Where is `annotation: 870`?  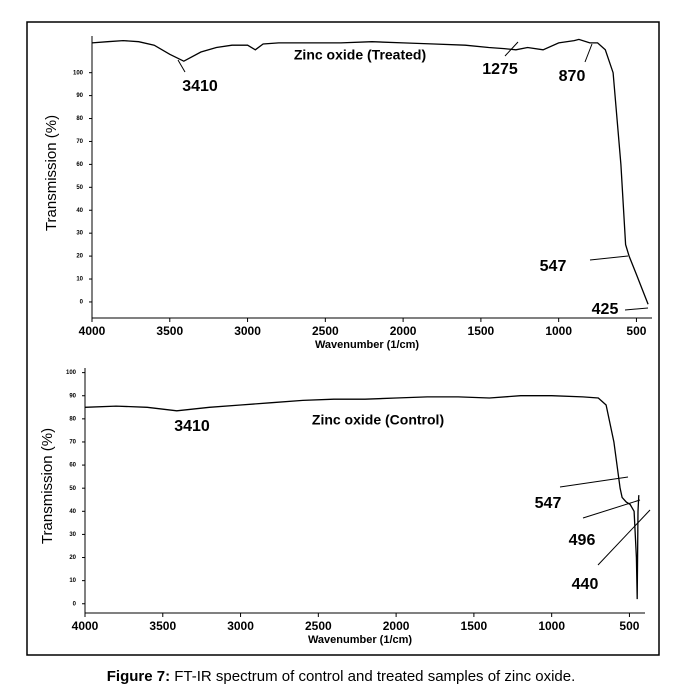 annotation: 870 is located at coordinates (572, 76).